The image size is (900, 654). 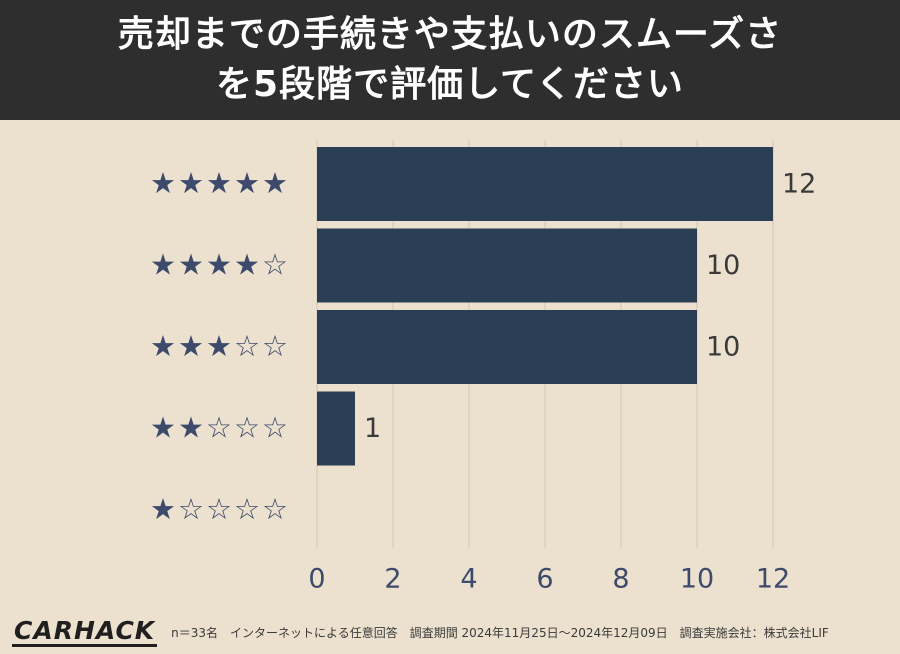 I want to click on category-label: ★☆☆☆☆, so click(x=220, y=509).